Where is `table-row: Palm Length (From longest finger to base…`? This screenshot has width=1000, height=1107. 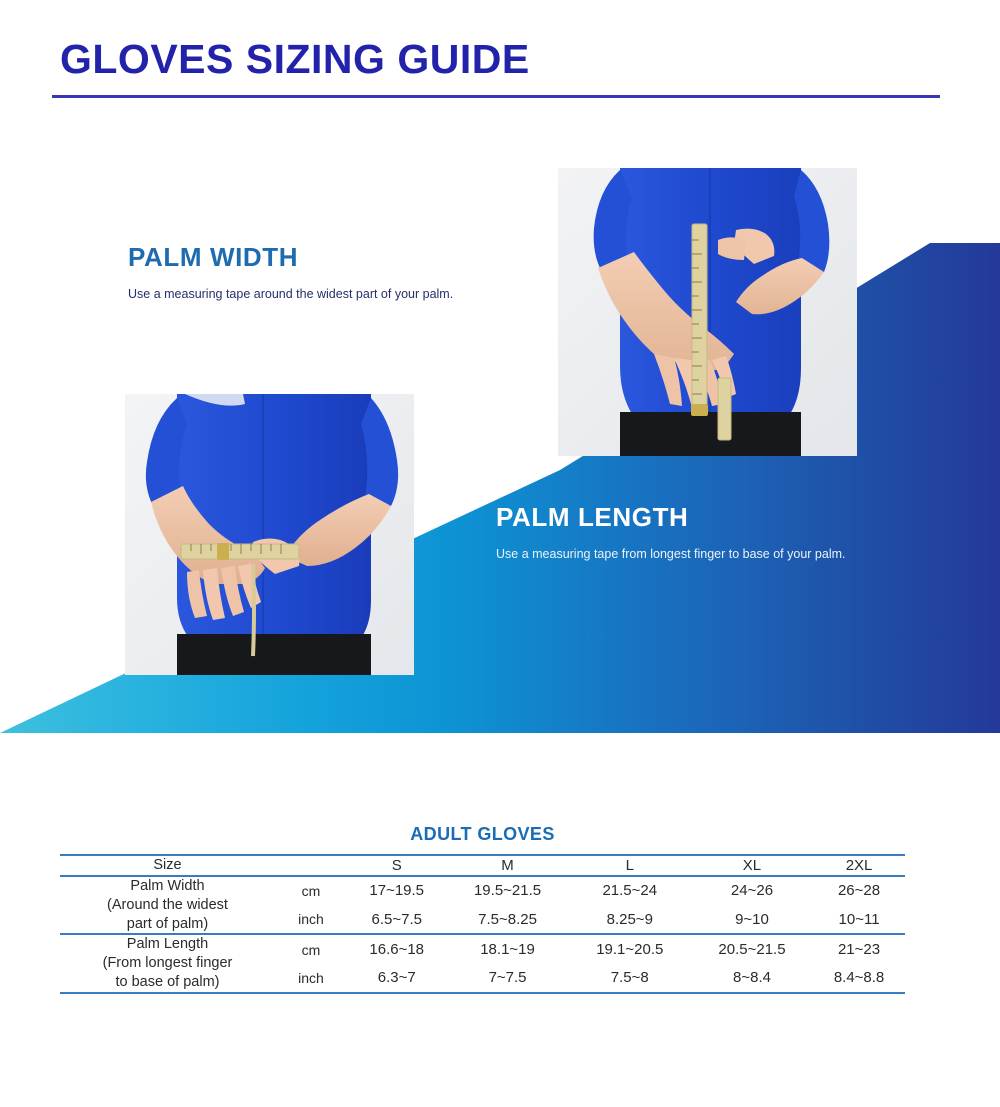
table-row: Palm Length (From longest finger to base… is located at coordinates (482, 962).